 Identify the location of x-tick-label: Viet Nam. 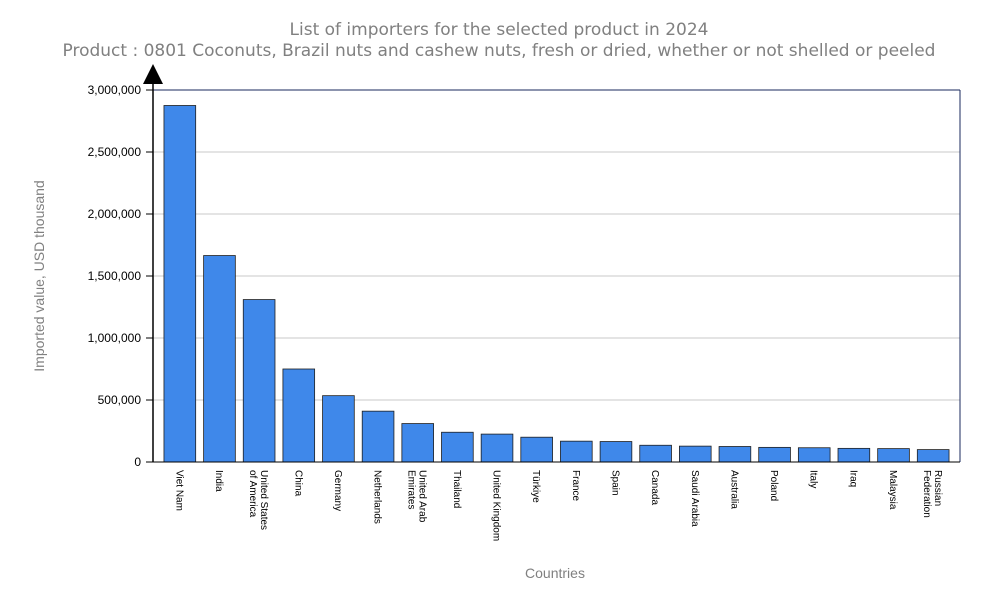
(178, 490).